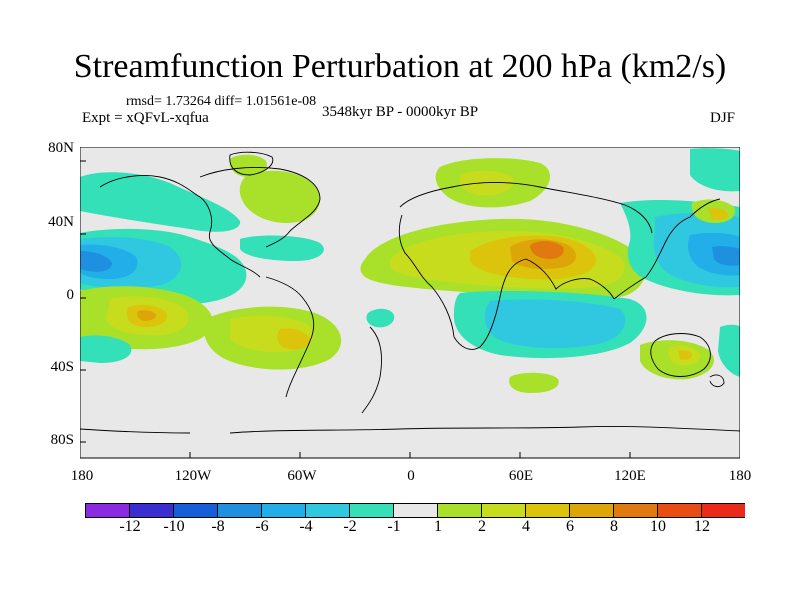 Image resolution: width=800 pixels, height=600 pixels. What do you see at coordinates (61, 148) in the screenshot?
I see `lat-tick-label: 80N` at bounding box center [61, 148].